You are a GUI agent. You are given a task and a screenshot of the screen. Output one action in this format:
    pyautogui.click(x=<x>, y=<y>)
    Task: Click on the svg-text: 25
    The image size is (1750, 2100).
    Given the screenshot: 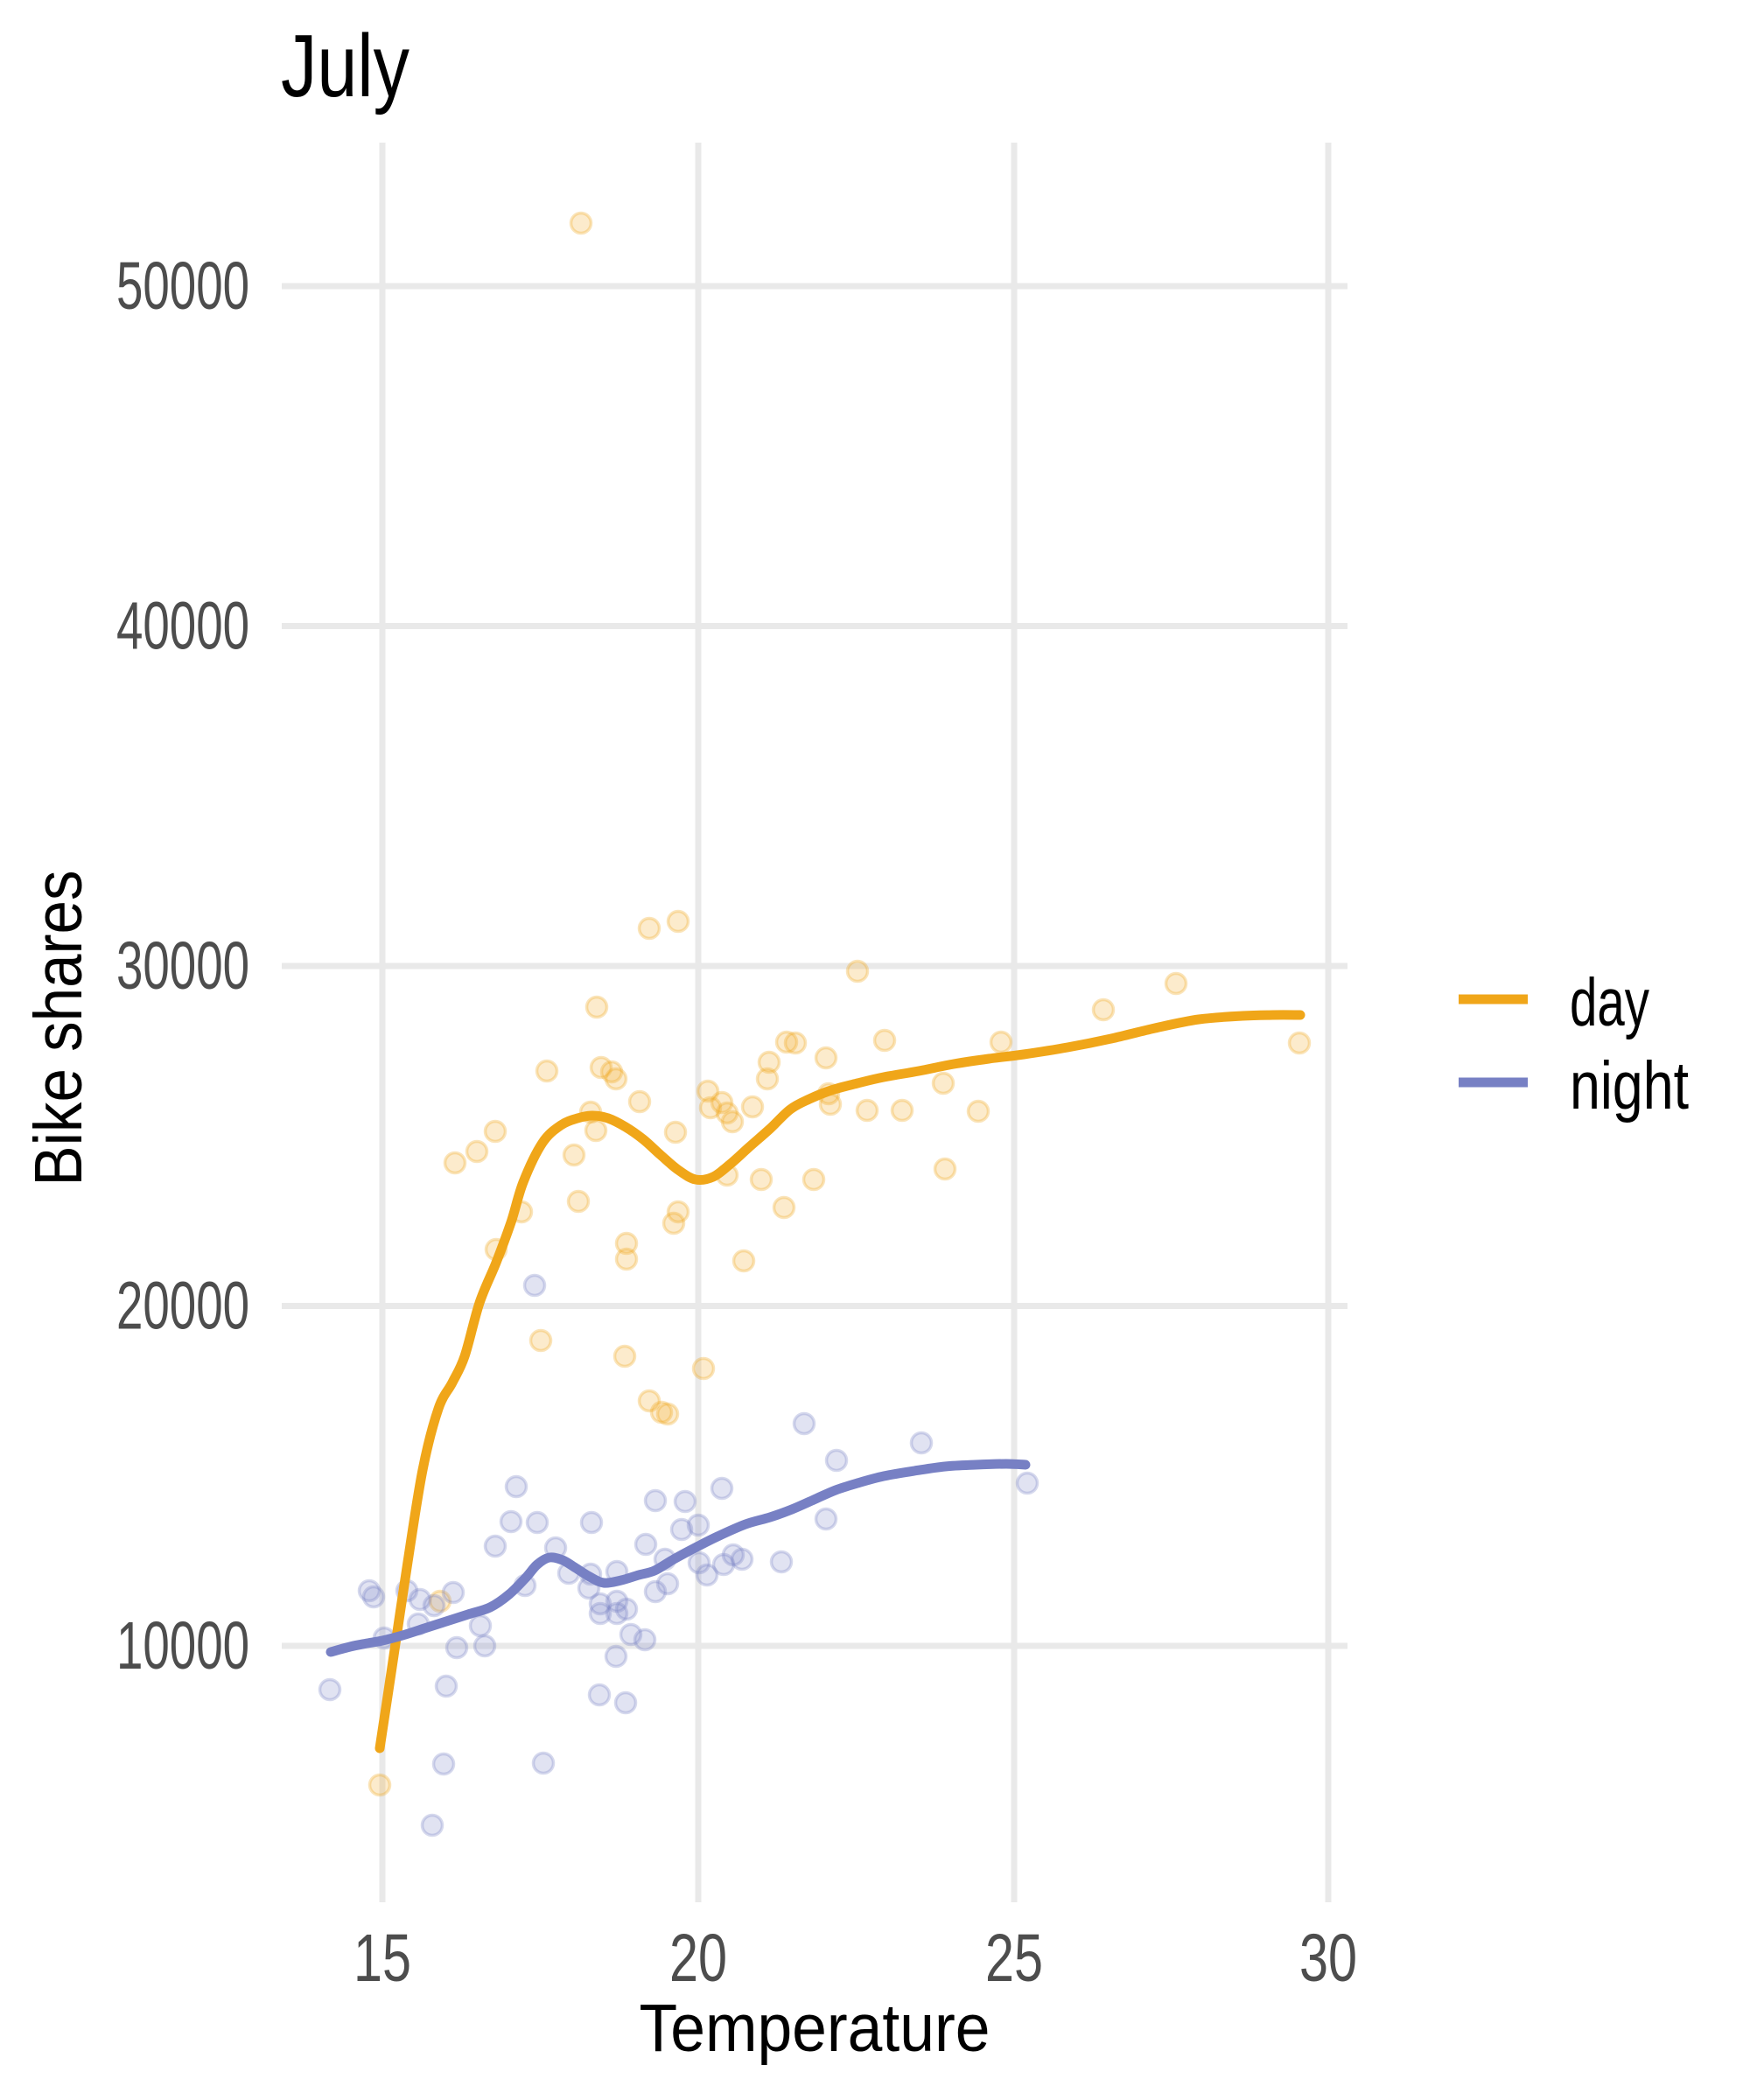 What is the action you would take?
    pyautogui.click(x=1014, y=1958)
    